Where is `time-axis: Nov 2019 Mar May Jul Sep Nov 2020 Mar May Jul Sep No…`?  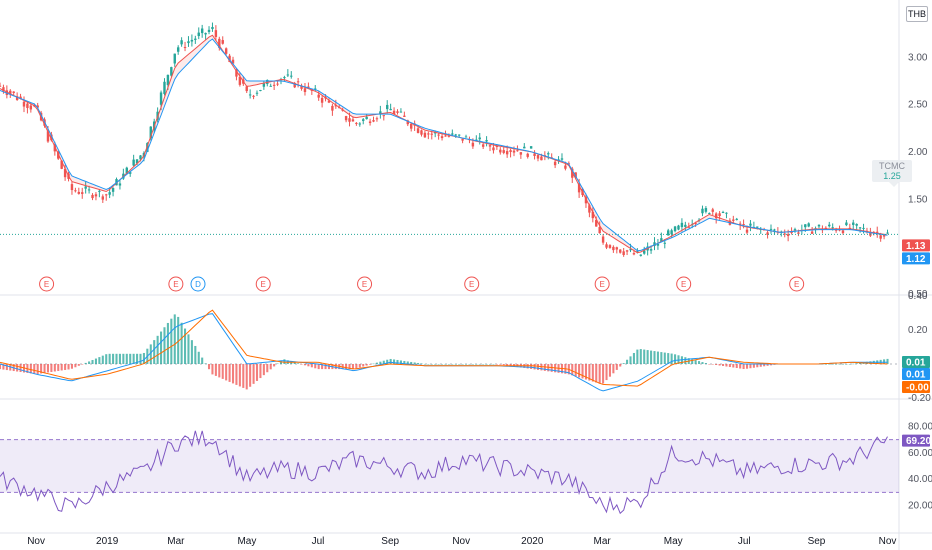 time-axis: Nov 2019 Mar May Jul Sep Nov 2020 Mar May Jul Sep No… is located at coordinates (461, 541).